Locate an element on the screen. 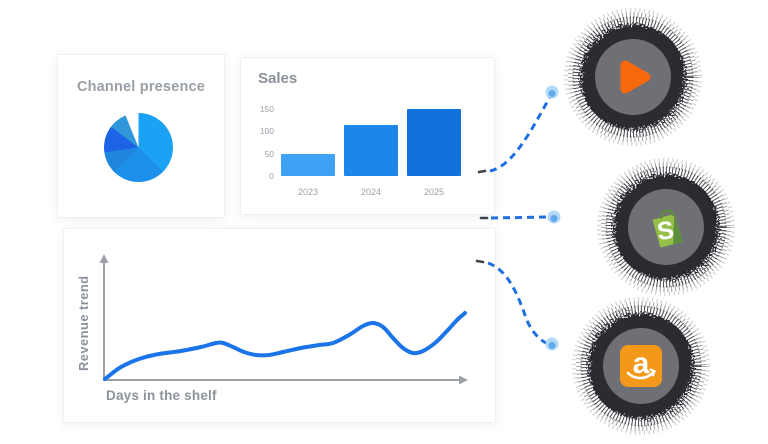  connector-sales-to-play is located at coordinates (518, 129).